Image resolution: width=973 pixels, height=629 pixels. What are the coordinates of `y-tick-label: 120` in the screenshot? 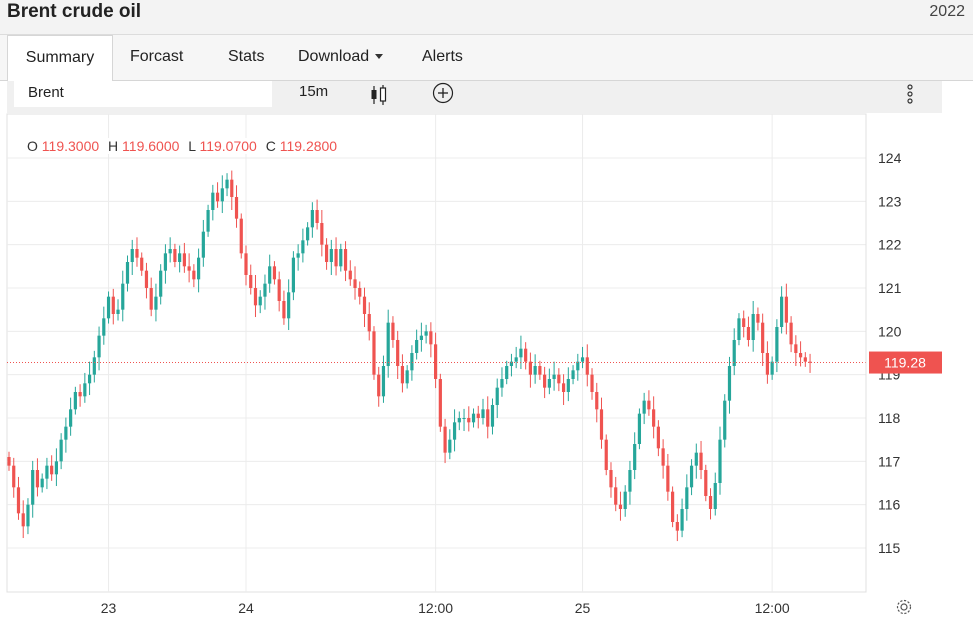 It's located at (890, 331).